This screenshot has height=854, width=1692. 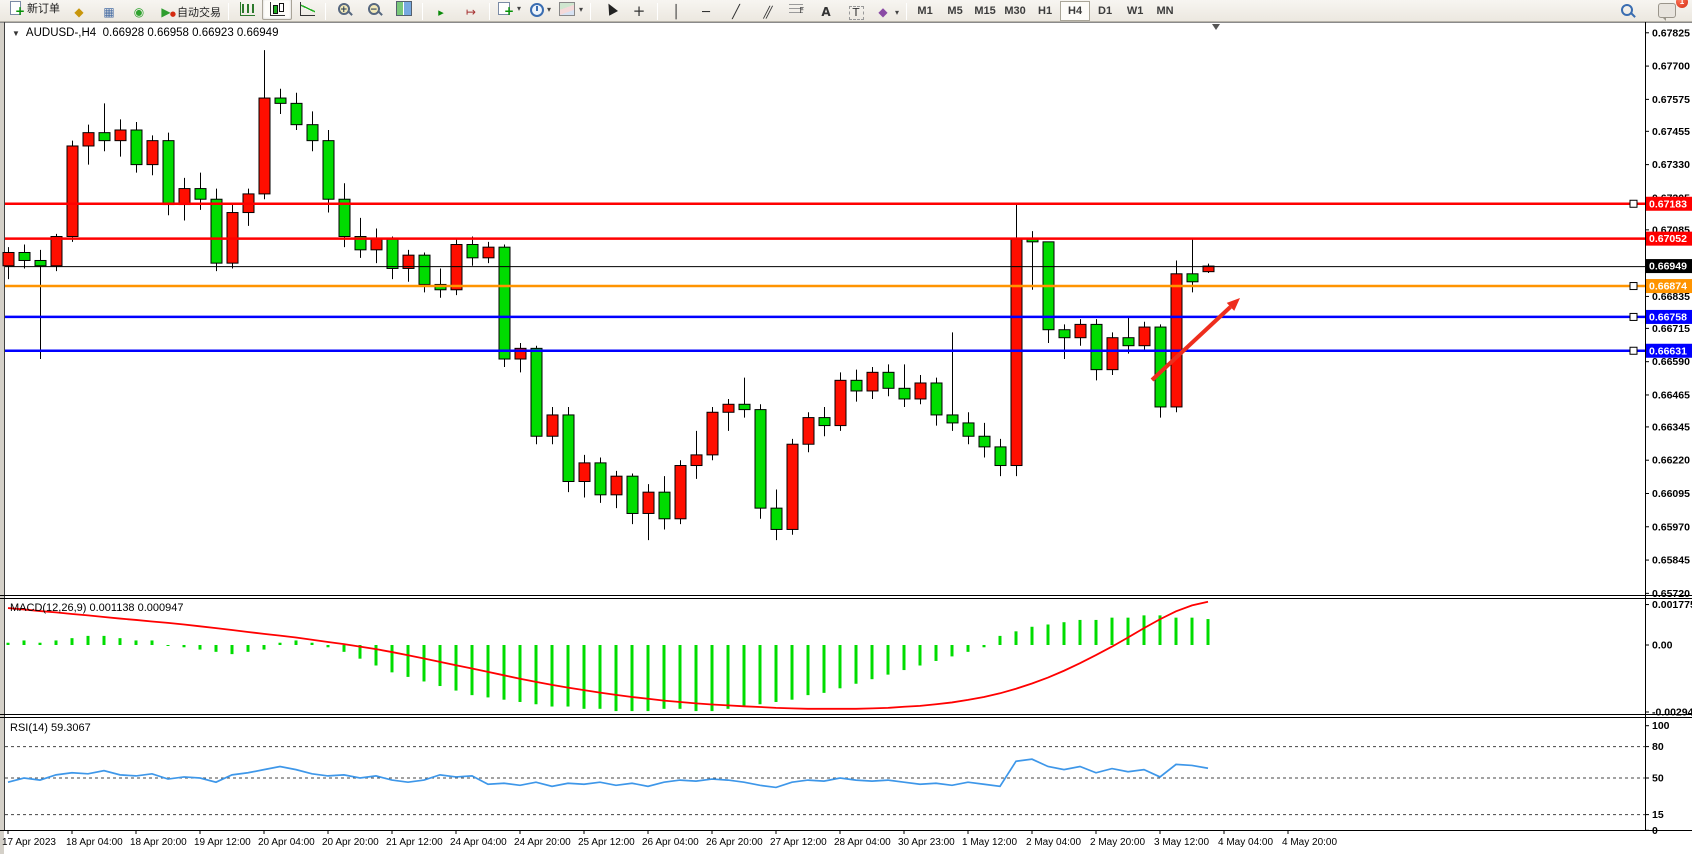 What do you see at coordinates (2, 438) in the screenshot?
I see `window-left-edge` at bounding box center [2, 438].